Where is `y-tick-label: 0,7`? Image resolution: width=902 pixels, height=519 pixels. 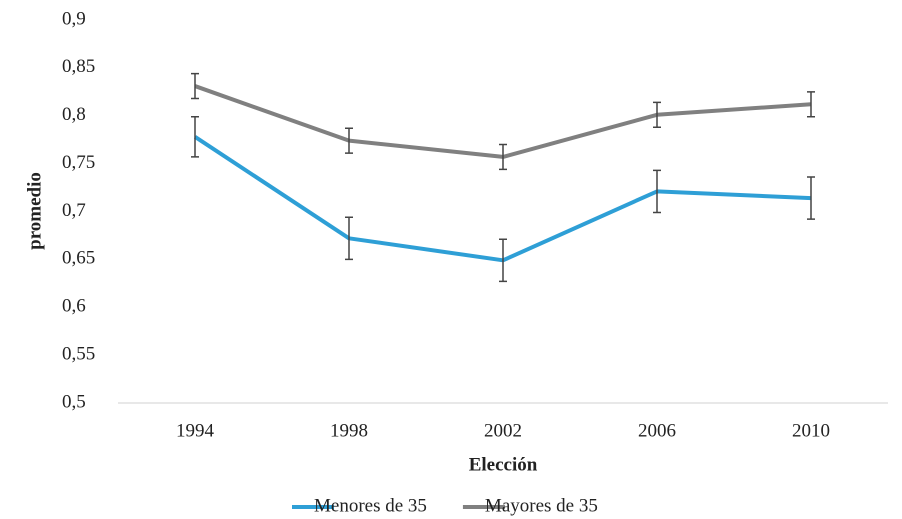
y-tick-label: 0,7 is located at coordinates (74, 210).